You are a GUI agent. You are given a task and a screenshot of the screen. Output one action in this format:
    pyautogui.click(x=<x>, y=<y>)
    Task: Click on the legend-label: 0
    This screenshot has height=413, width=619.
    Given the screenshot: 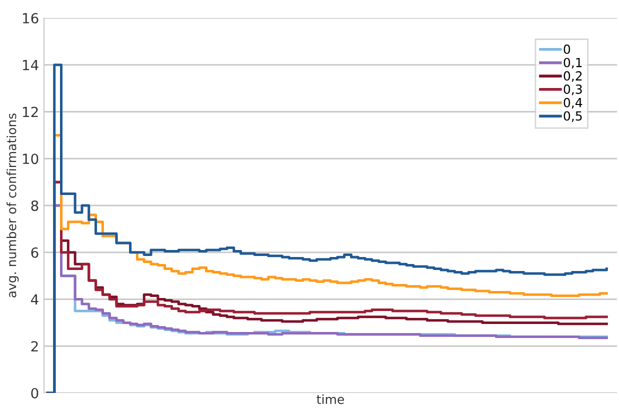 What is the action you would take?
    pyautogui.click(x=567, y=49)
    